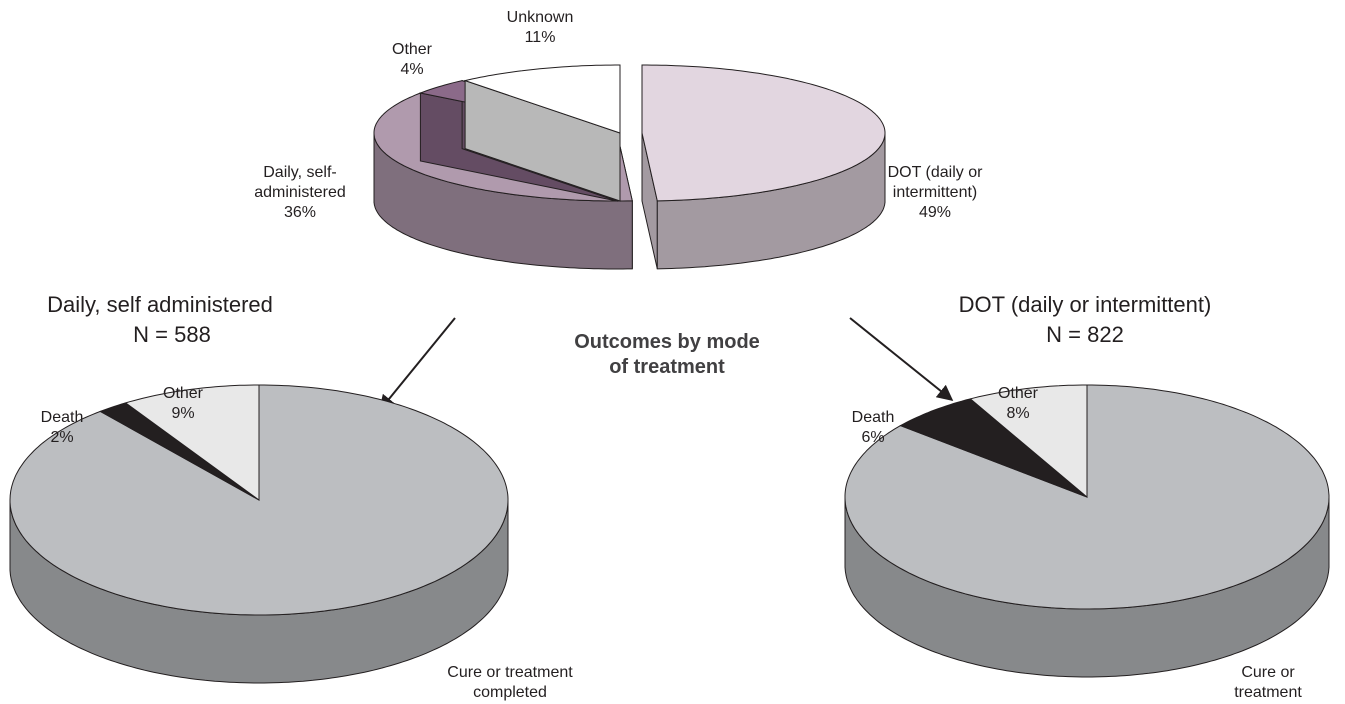  Describe the element at coordinates (540, 37) in the screenshot. I see `slice-value-label: 11%` at that location.